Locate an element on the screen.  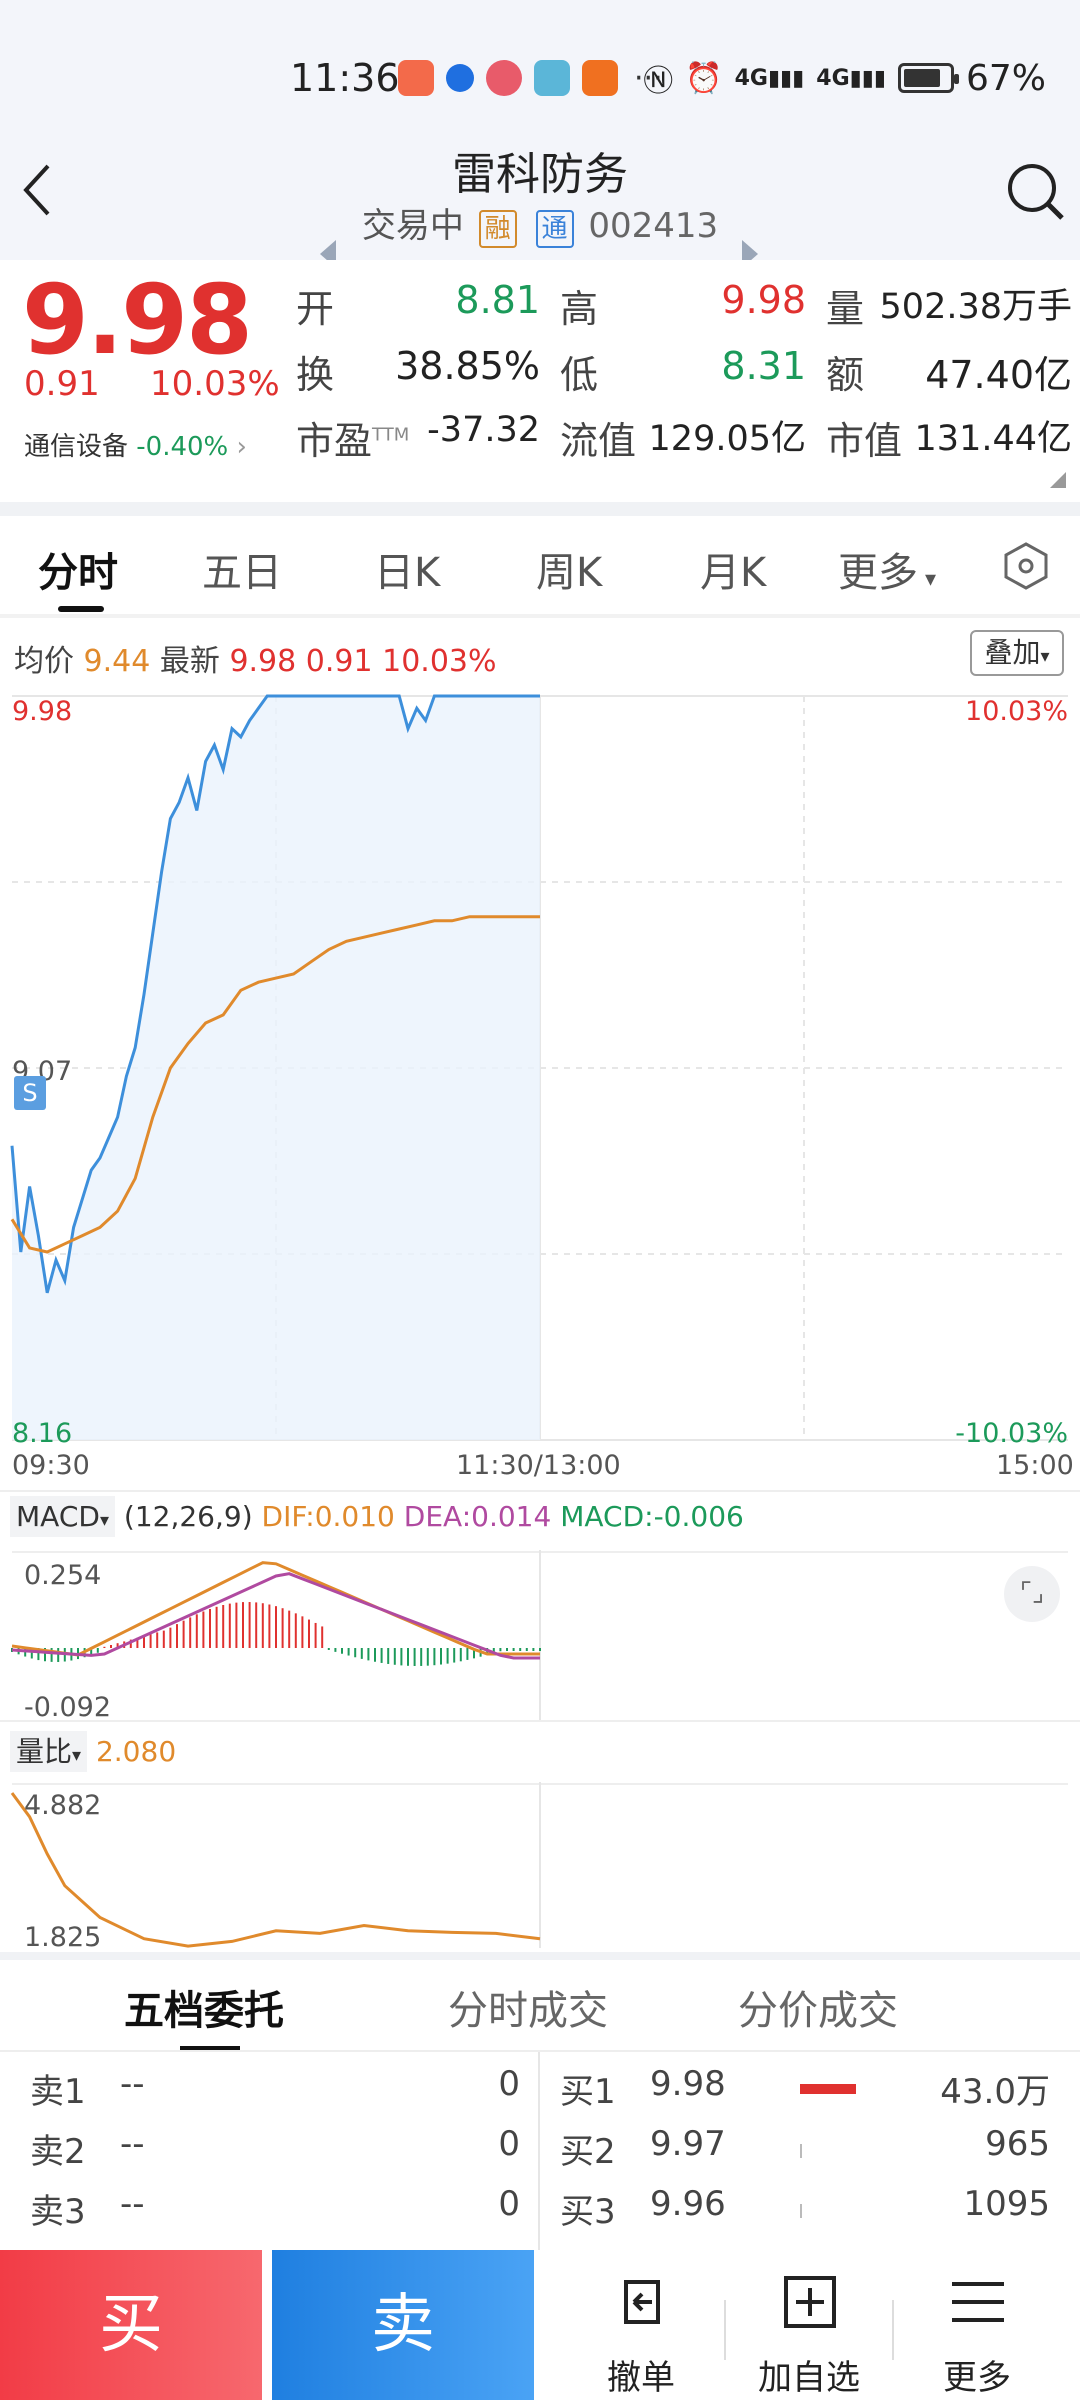
stock-header: 雷科防务 交易中 融 通 002413 is located at coordinates (540, 199).